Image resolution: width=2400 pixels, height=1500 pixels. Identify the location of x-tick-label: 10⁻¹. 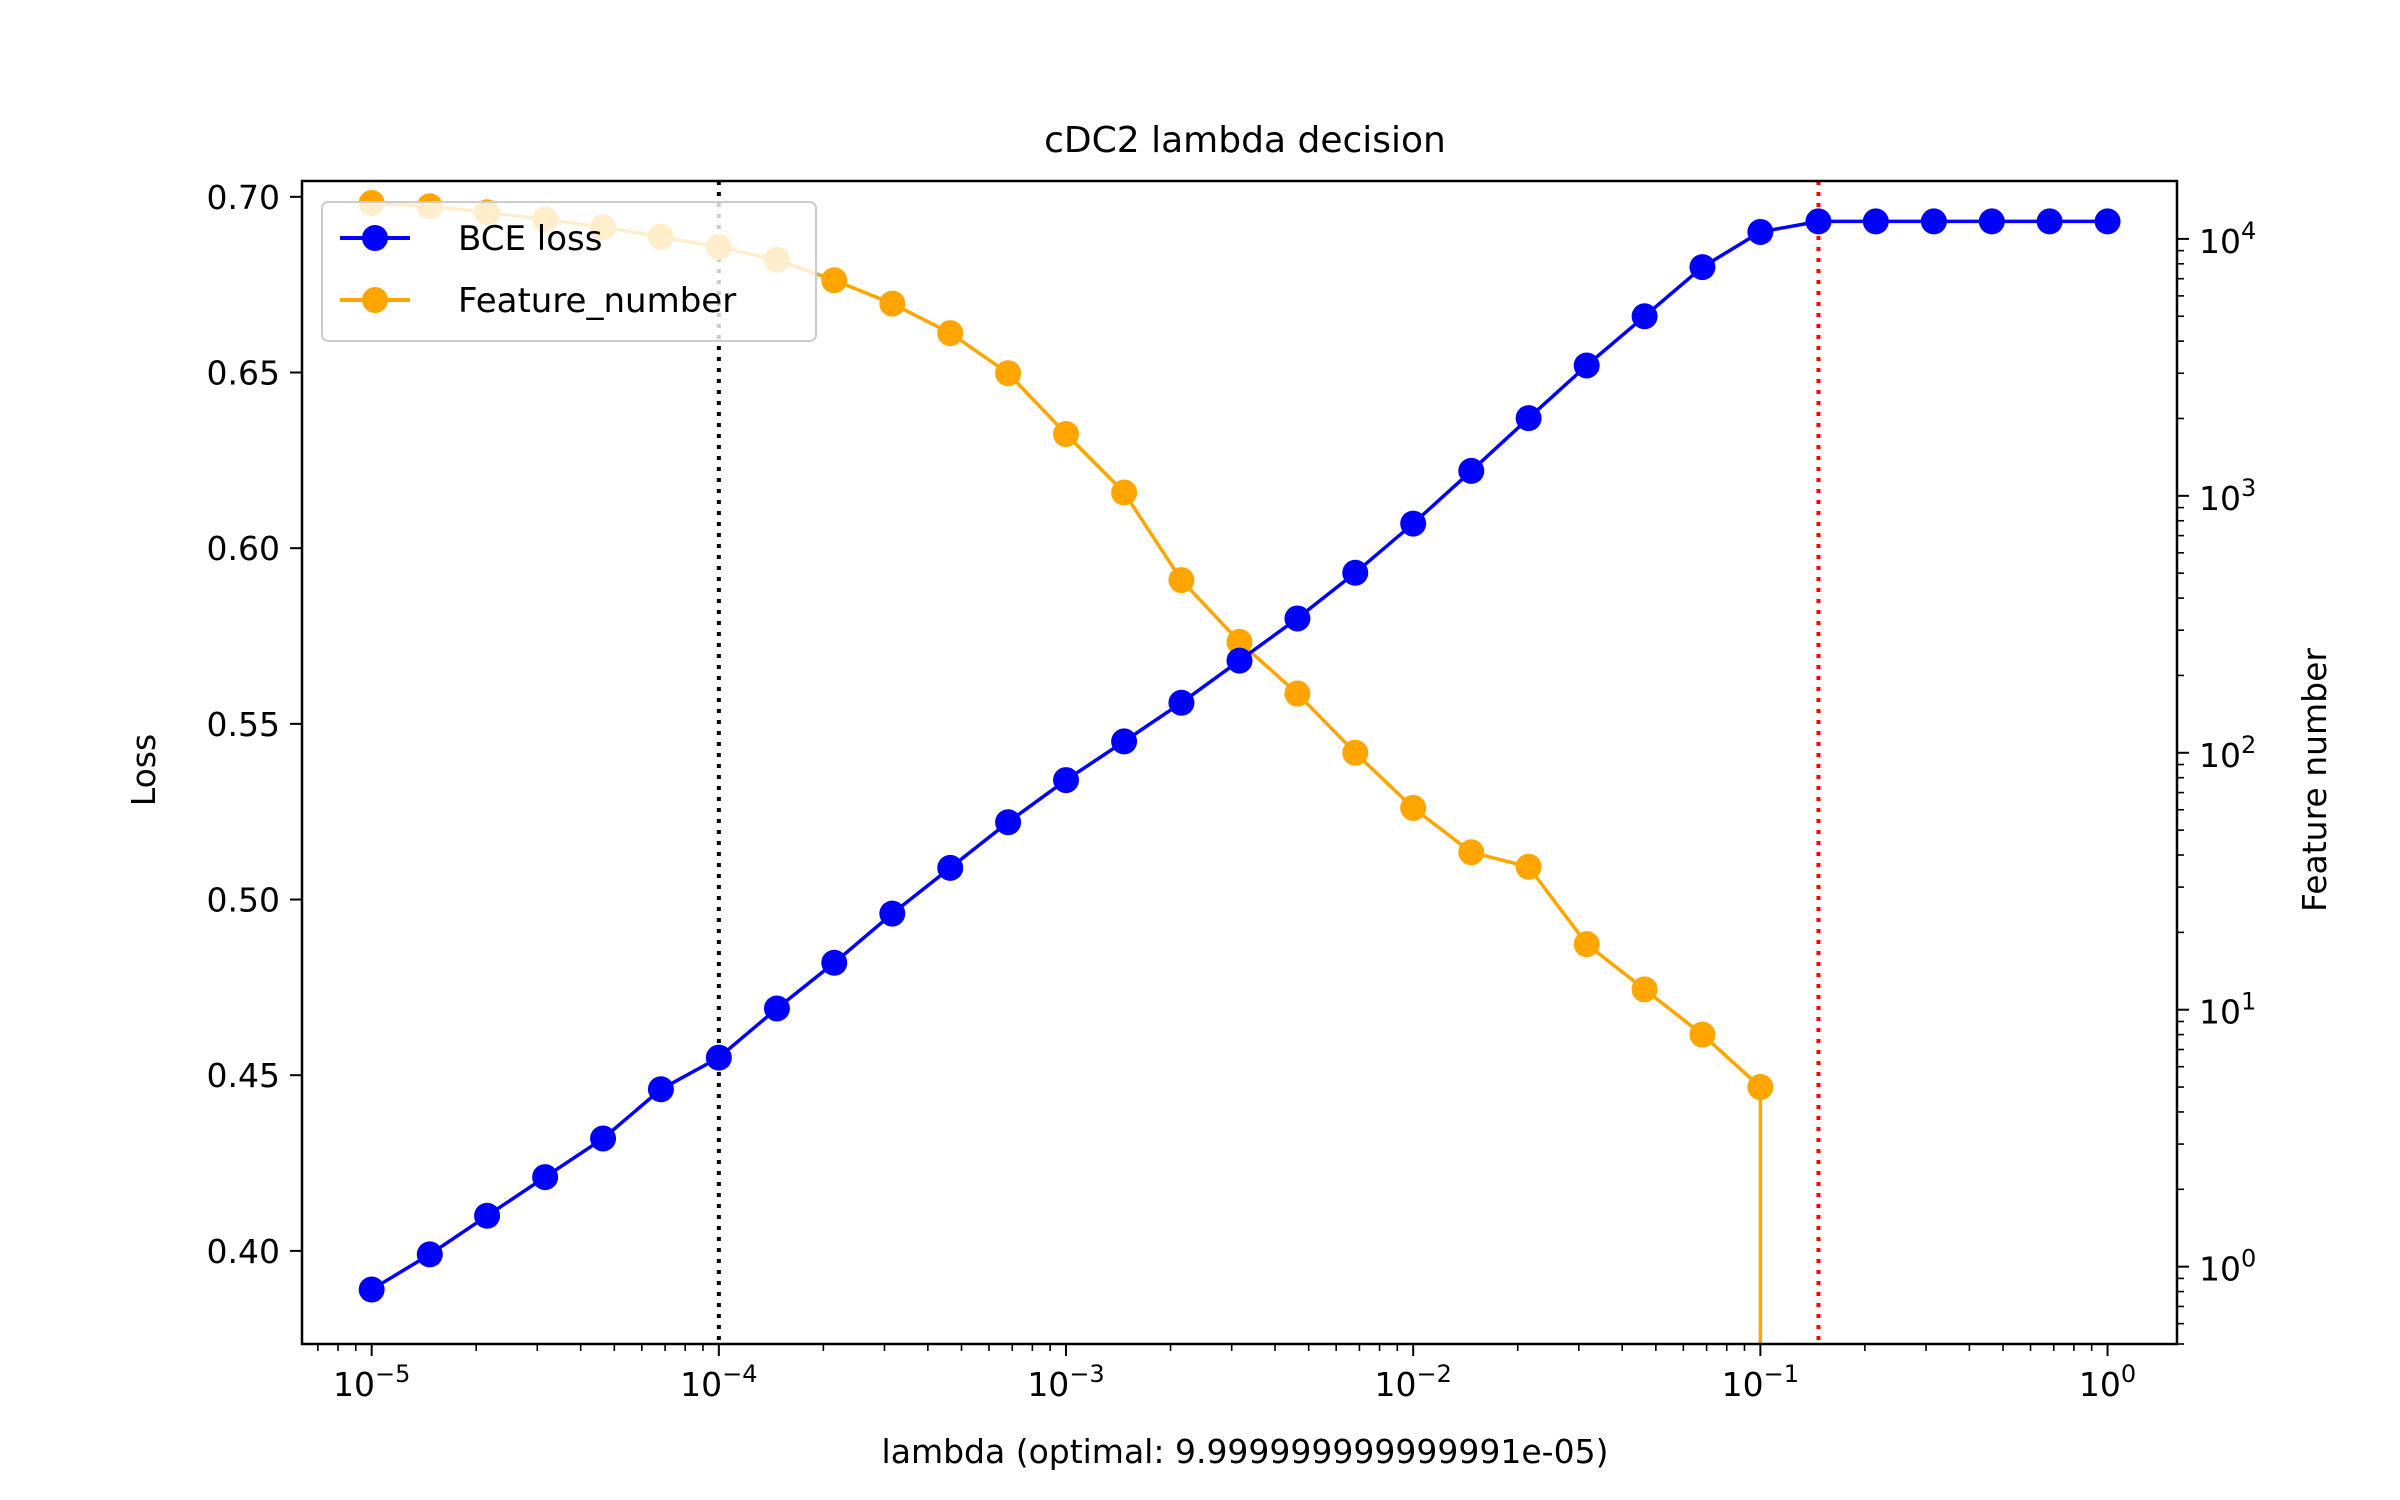
(1760, 1382).